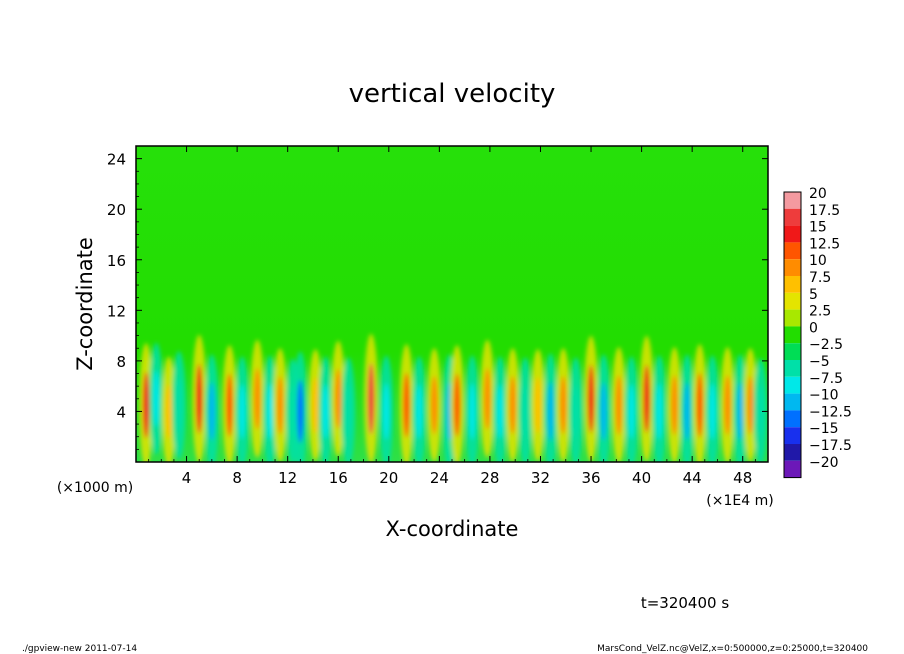  Describe the element at coordinates (819, 362) in the screenshot. I see `colorbar-label: −5` at that location.